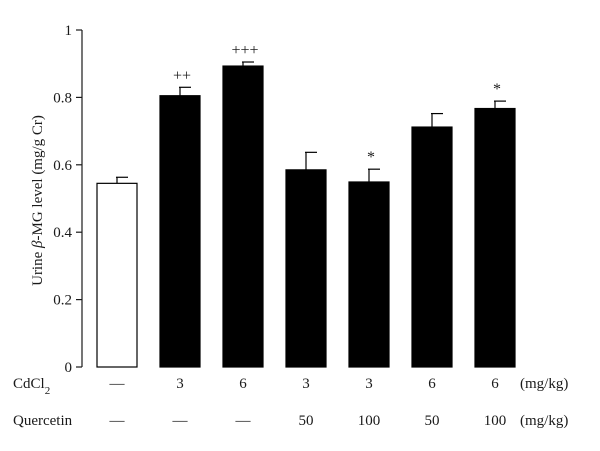 The width and height of the screenshot is (600, 451). What do you see at coordinates (62, 233) in the screenshot?
I see `y-tick-label: 0.4` at bounding box center [62, 233].